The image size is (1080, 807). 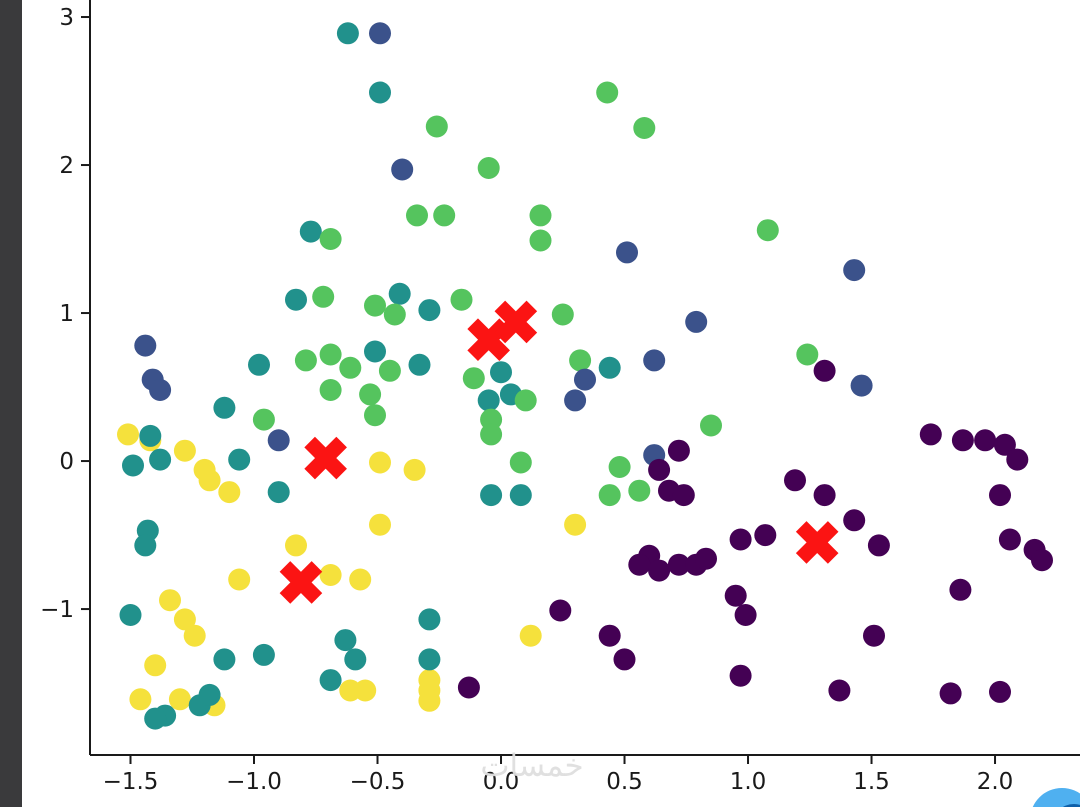 I want to click on watermark-text: خمسات, so click(x=532, y=766).